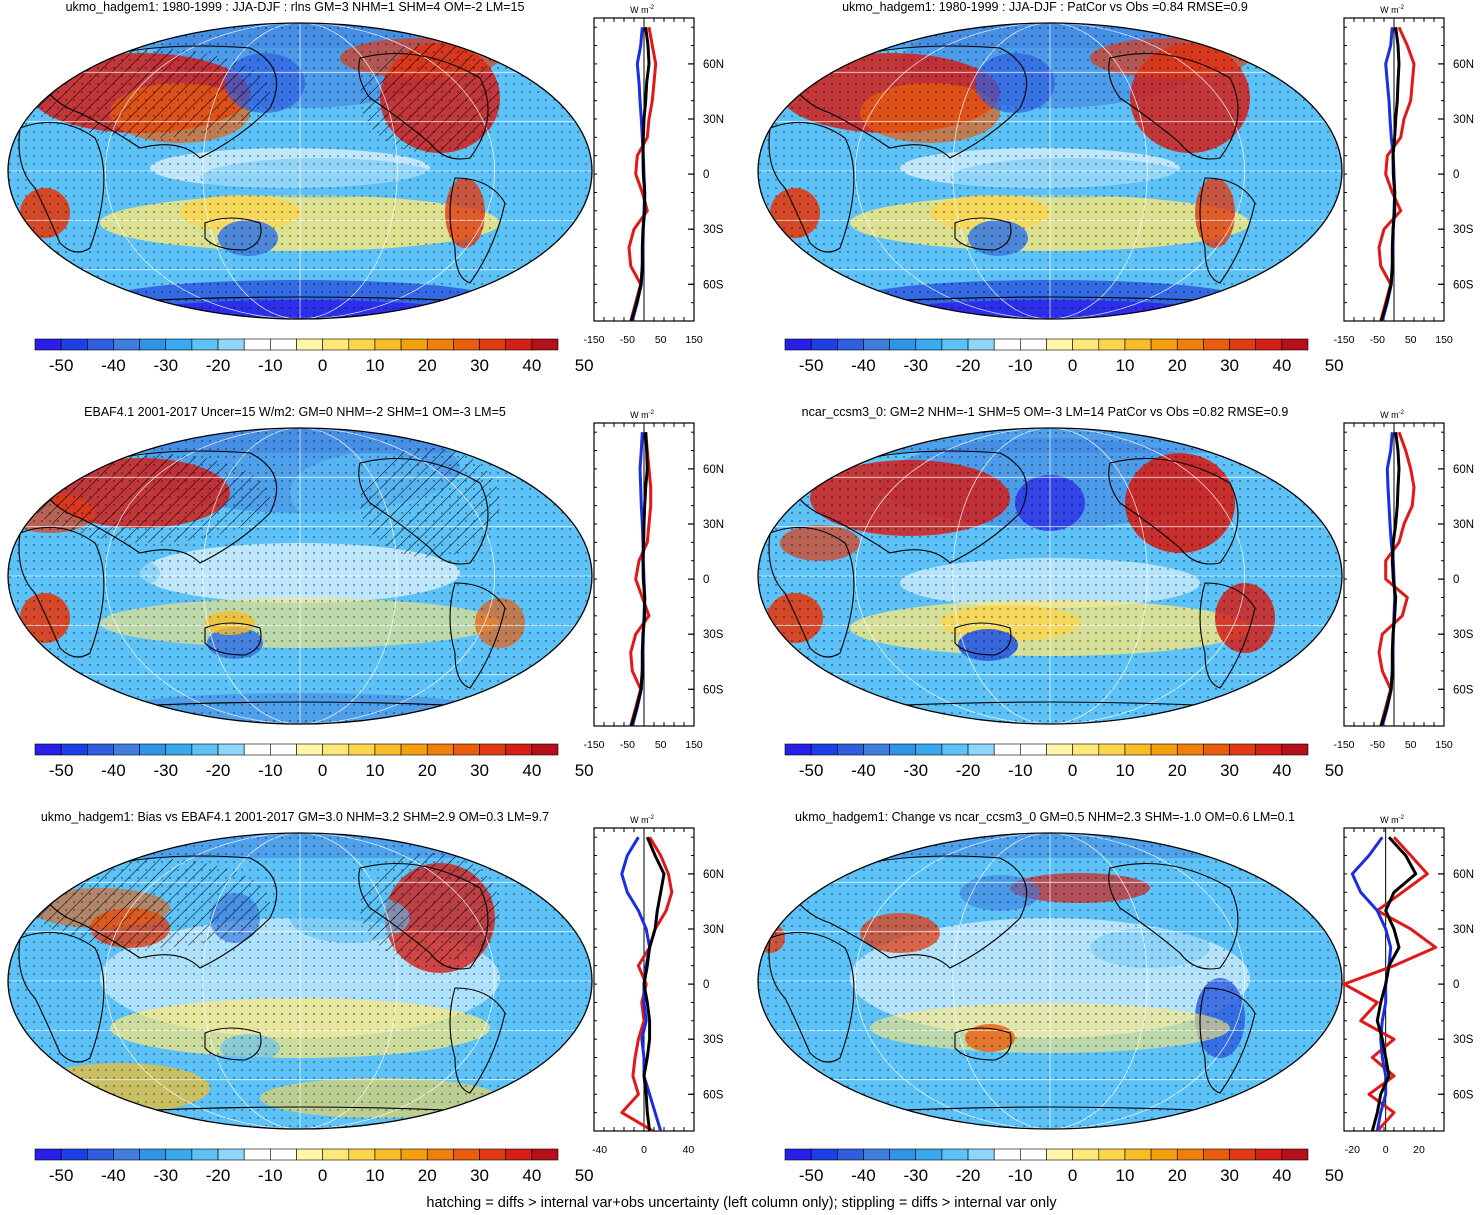  What do you see at coordinates (300, 981) in the screenshot?
I see `graticule` at bounding box center [300, 981].